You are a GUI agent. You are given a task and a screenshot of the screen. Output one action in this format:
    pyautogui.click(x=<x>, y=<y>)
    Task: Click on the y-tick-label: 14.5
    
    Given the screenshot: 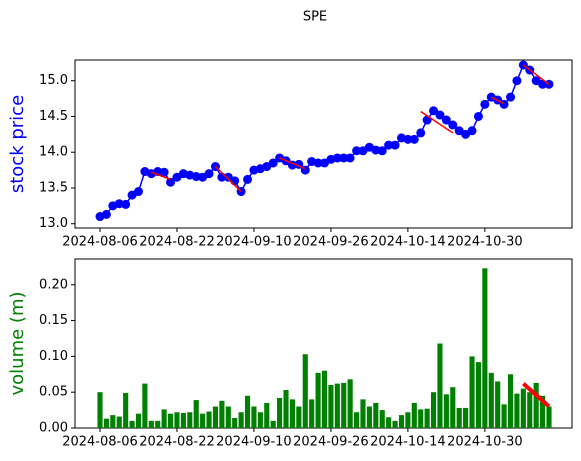 What is the action you would take?
    pyautogui.click(x=53, y=116)
    